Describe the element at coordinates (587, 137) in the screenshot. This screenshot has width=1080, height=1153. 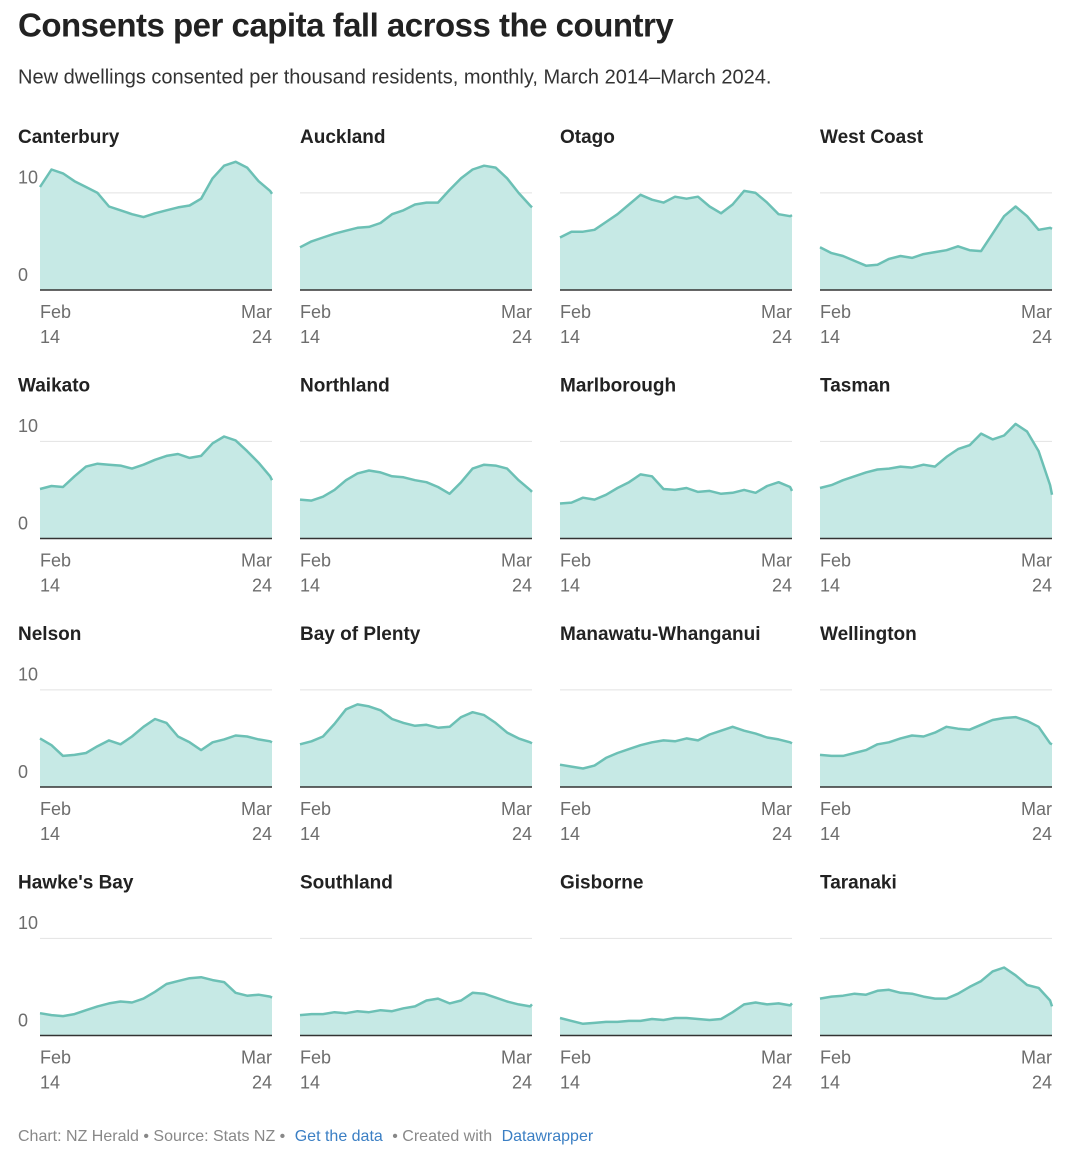
I see `panel-title: Otago` at that location.